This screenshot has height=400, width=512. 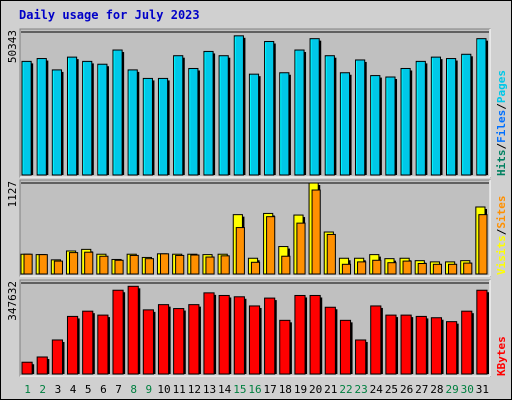 What do you see at coordinates (179, 389) in the screenshot?
I see `x-tick-label: 11` at bounding box center [179, 389].